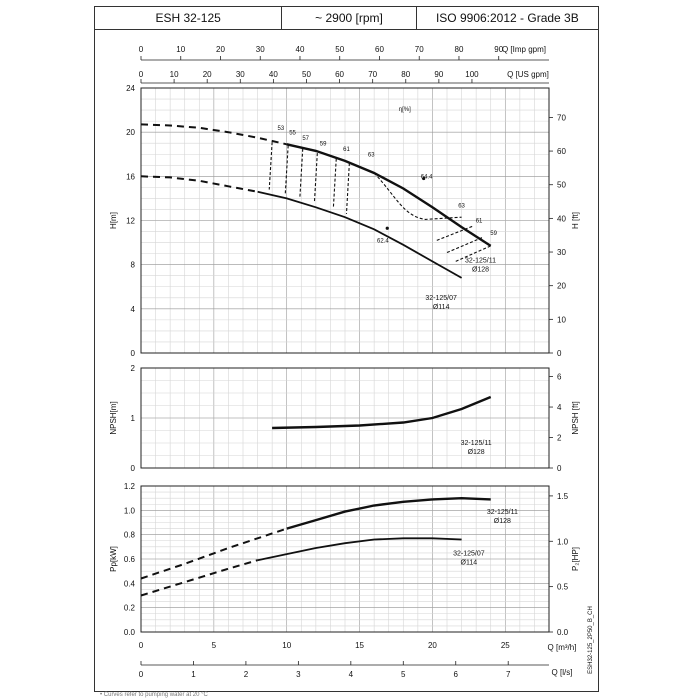  What do you see at coordinates (559, 438) in the screenshot?
I see `ytick2-npsh: 2` at bounding box center [559, 438].